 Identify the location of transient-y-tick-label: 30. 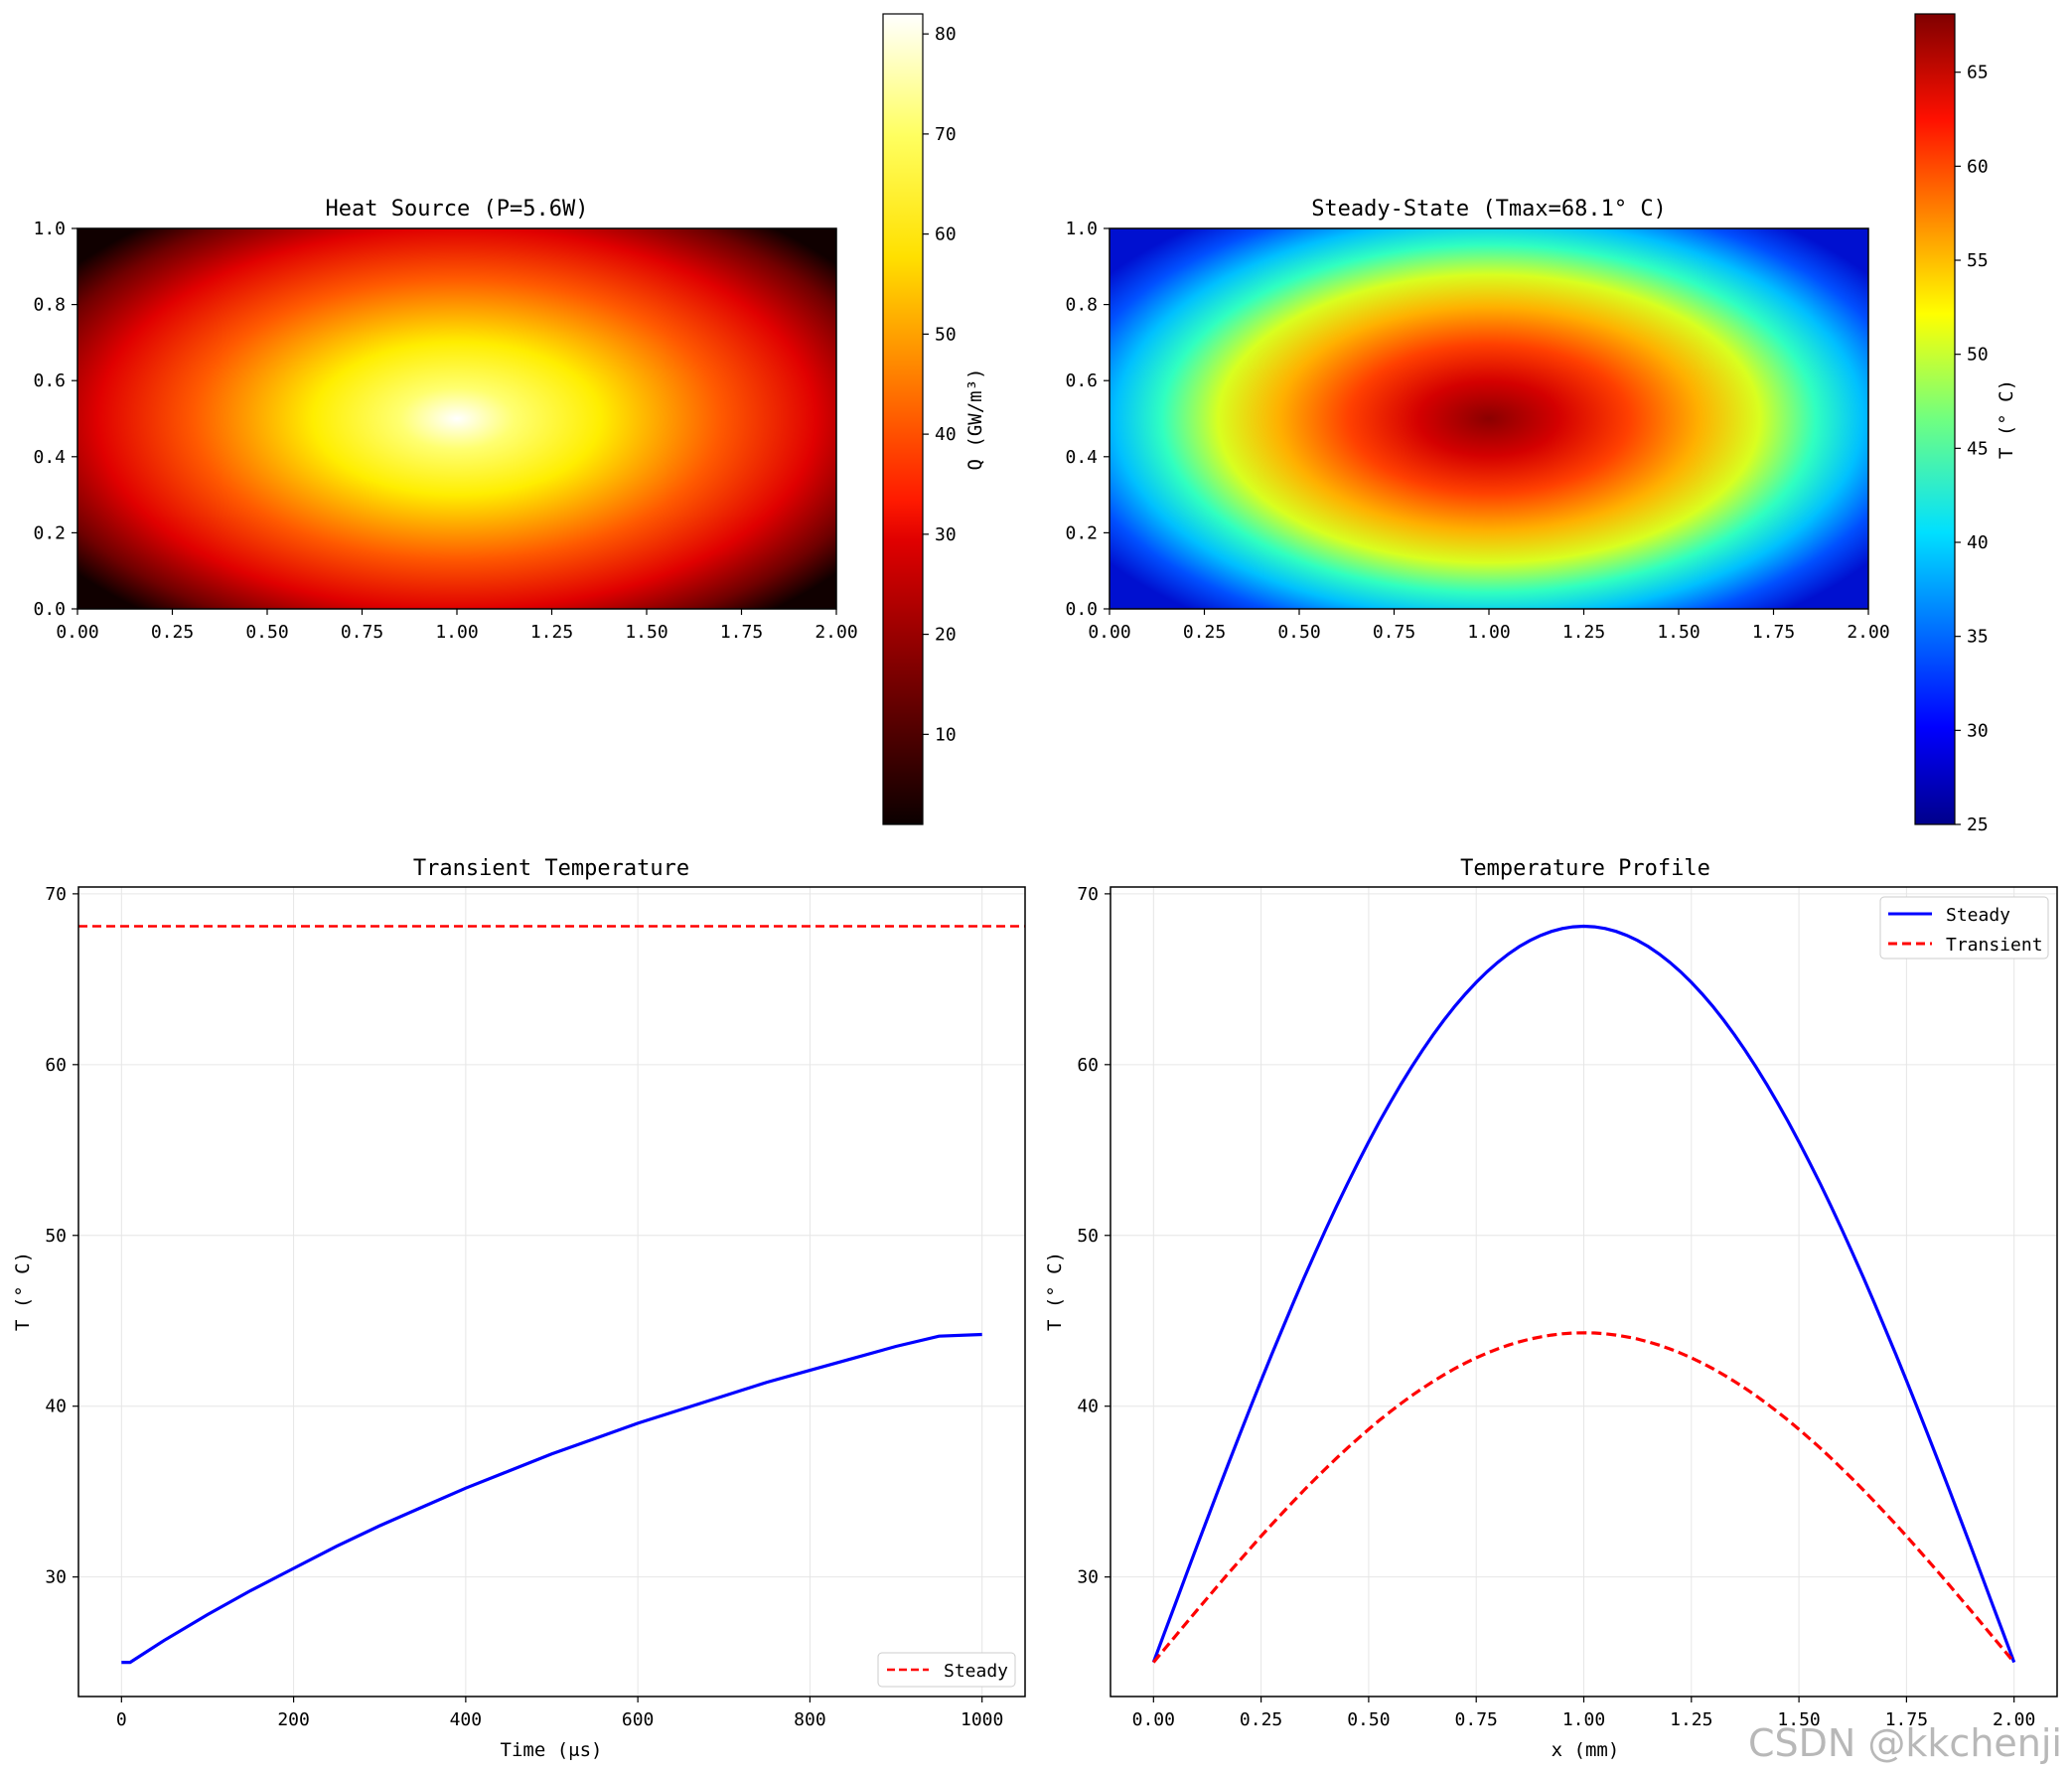
(56, 1578).